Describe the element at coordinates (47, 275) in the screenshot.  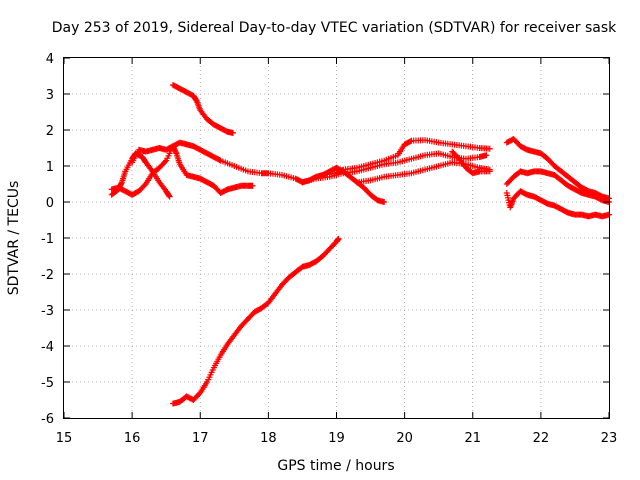
I see `y-tick-label: -2` at that location.